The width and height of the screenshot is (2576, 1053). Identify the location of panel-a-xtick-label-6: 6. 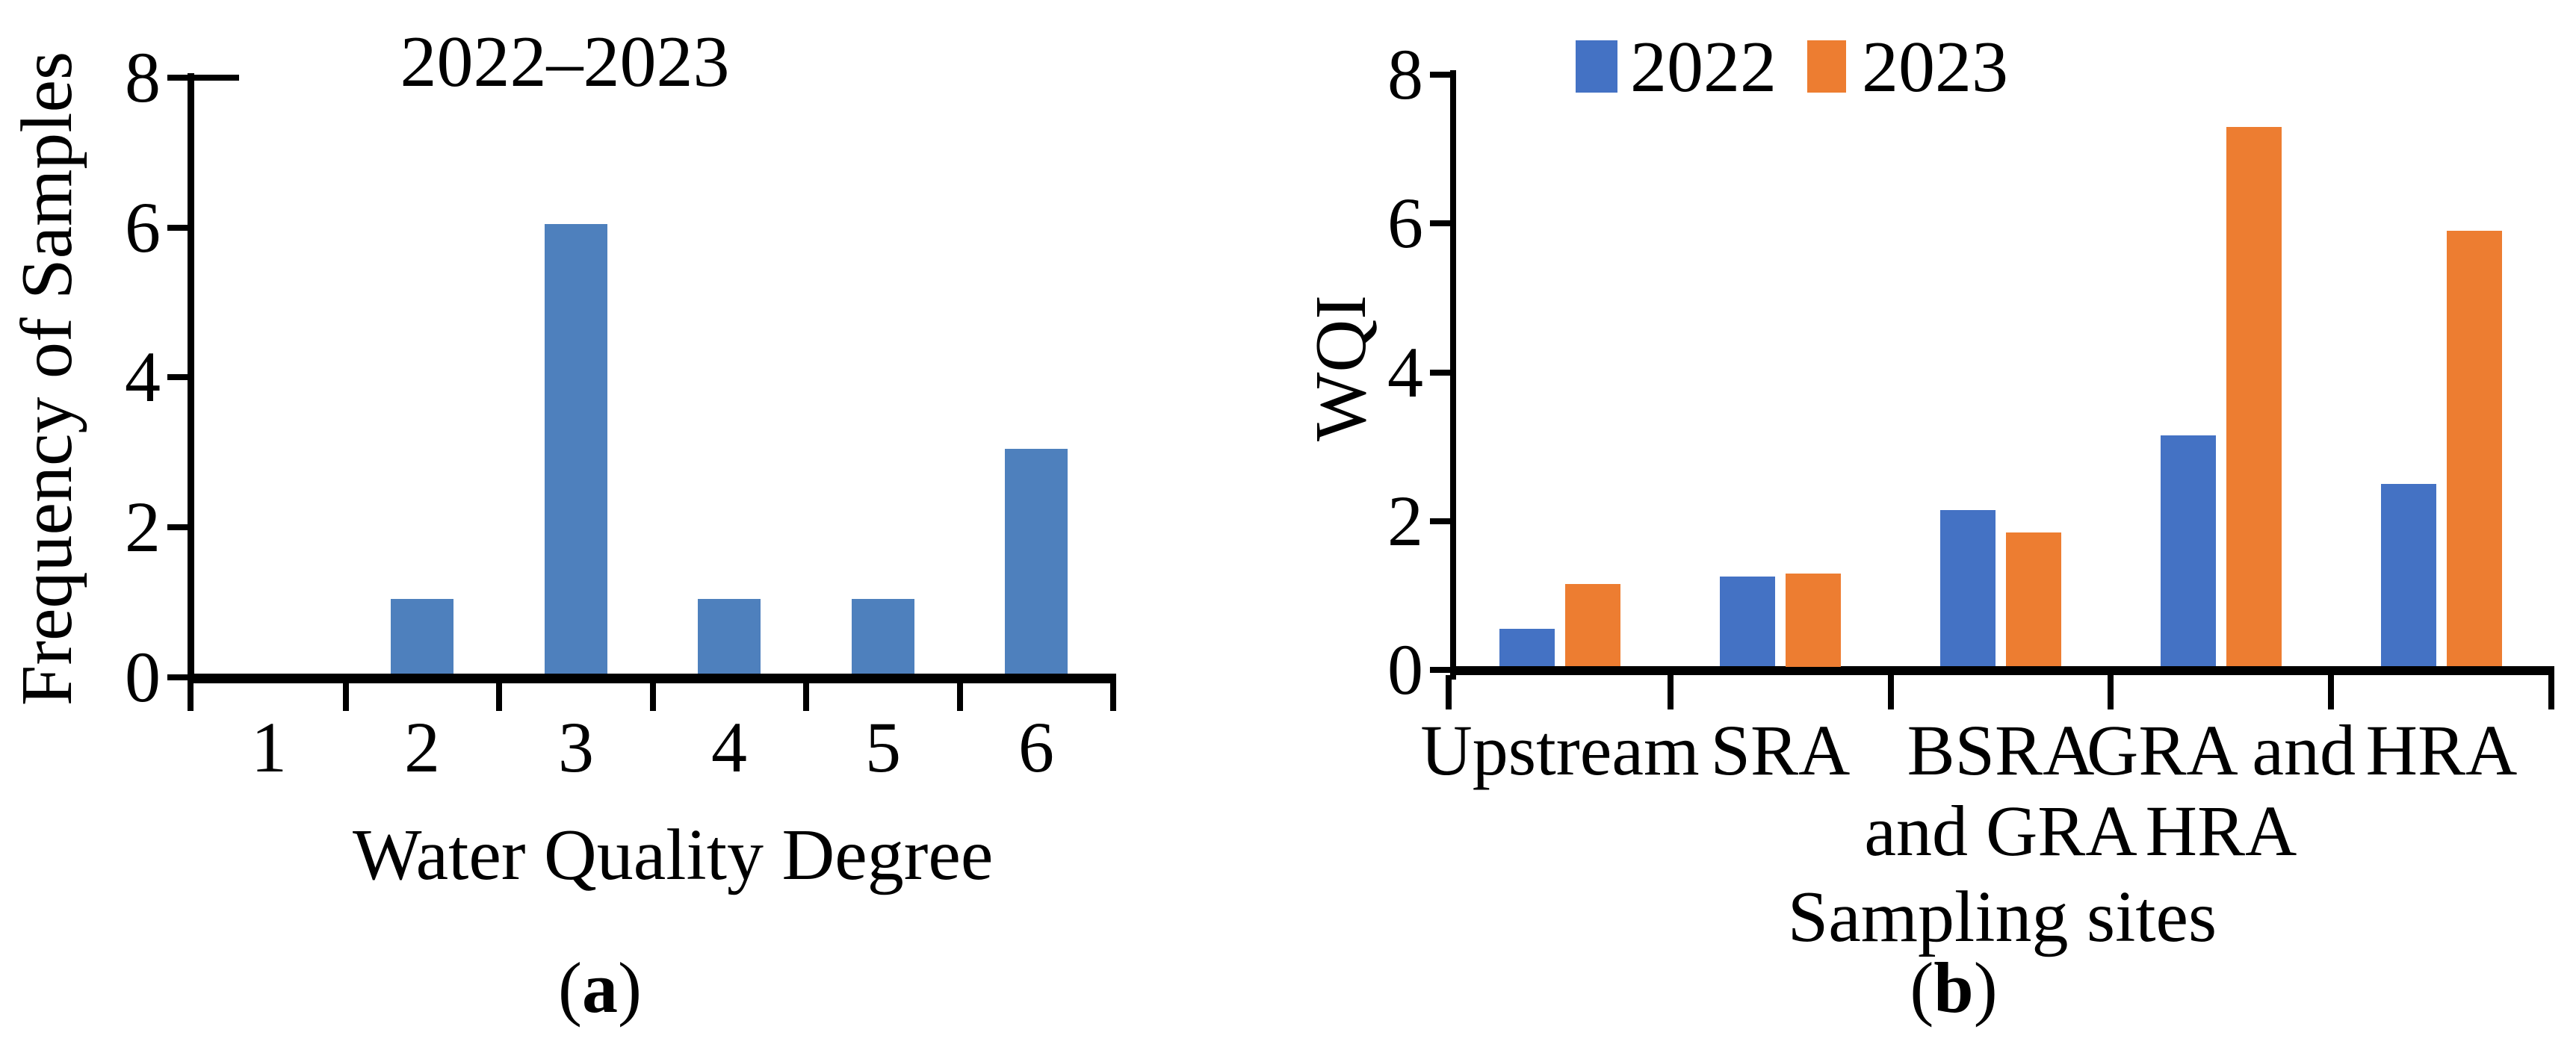
(1036, 747).